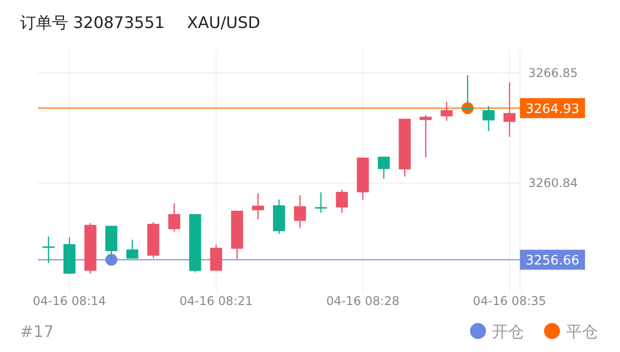 The width and height of the screenshot is (620, 352). Describe the element at coordinates (553, 110) in the screenshot. I see `ref-line-label: 3264.93` at that location.